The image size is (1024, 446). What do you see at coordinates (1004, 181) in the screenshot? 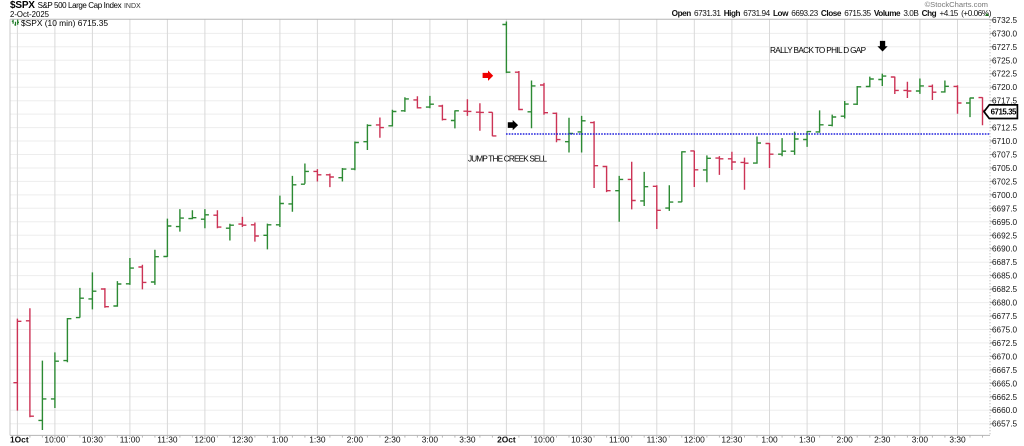
I see `svg-text: 6702.5` at bounding box center [1004, 181].